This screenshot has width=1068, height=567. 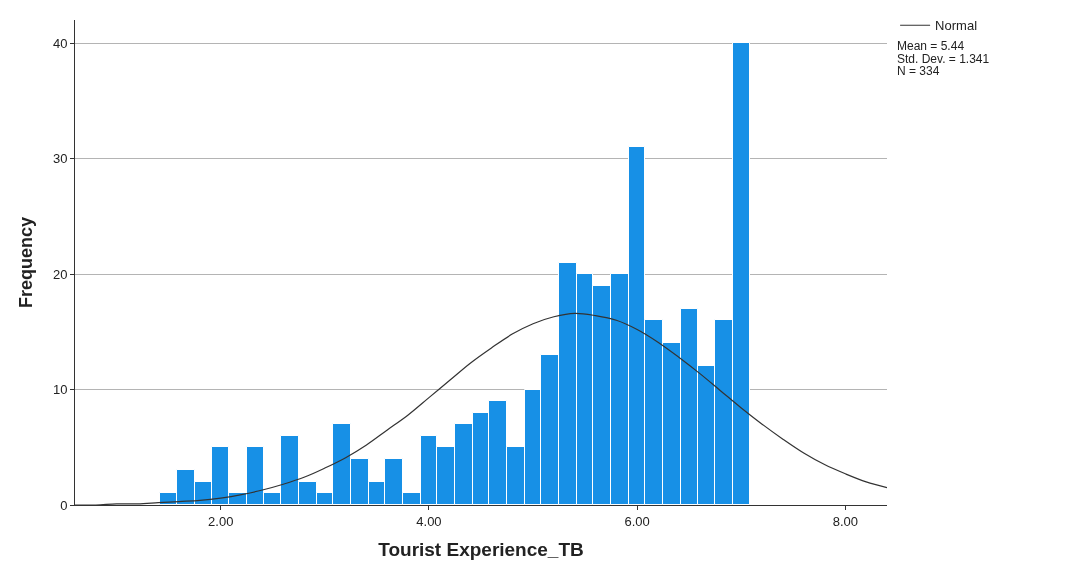 I want to click on text: Mean = 5.44, so click(x=931, y=46).